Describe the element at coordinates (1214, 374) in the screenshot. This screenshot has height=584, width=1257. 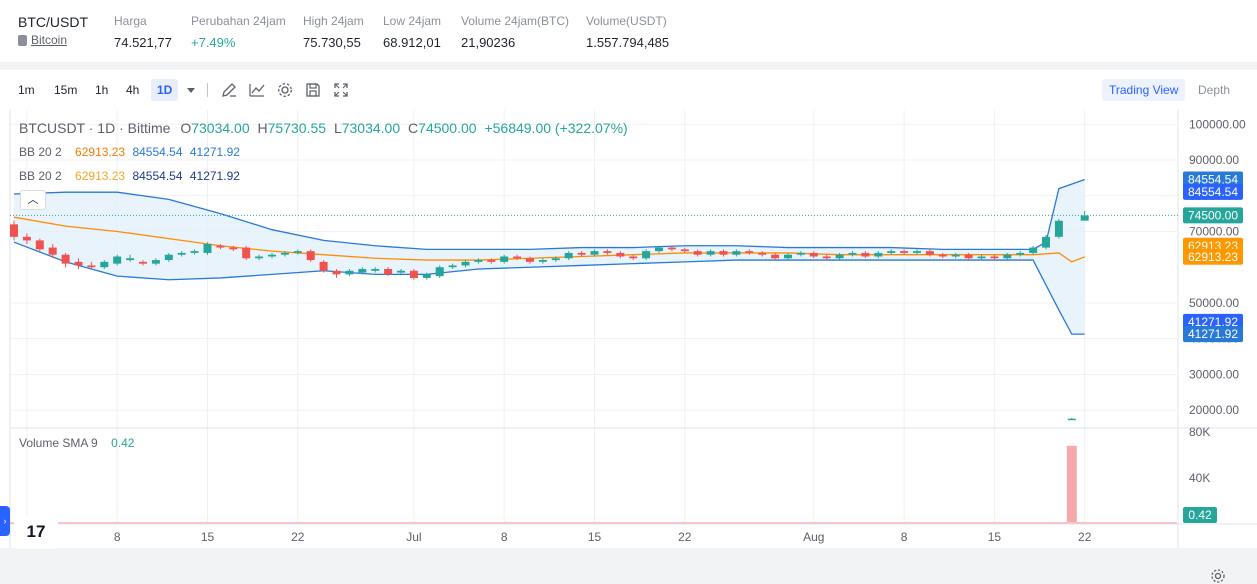
I see `price-axis-label: 30000.00` at that location.